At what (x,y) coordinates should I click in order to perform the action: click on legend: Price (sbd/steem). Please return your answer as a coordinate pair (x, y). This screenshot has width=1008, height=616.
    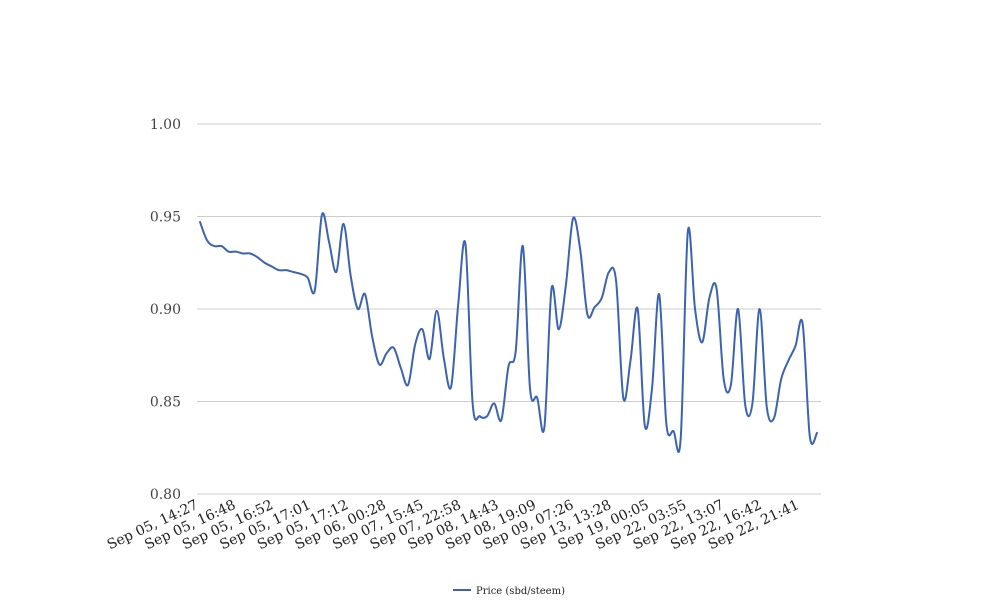
    Looking at the image, I should click on (509, 591).